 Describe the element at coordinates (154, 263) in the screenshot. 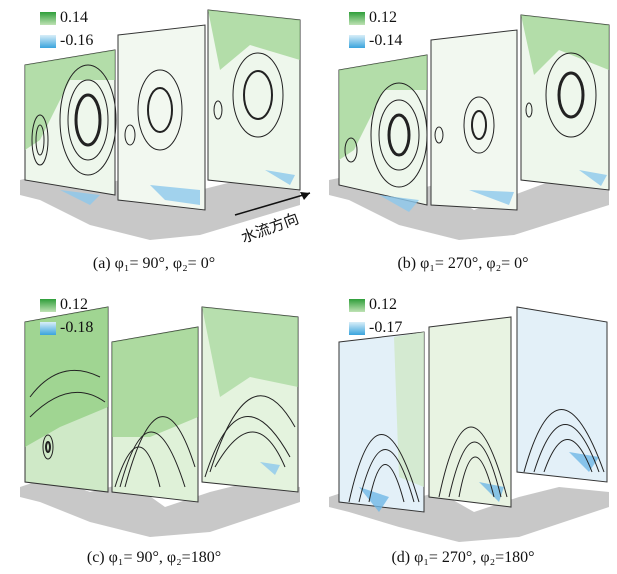

I see `panel-caption: (a) φ₁= 90°, φ₂= 0°` at that location.